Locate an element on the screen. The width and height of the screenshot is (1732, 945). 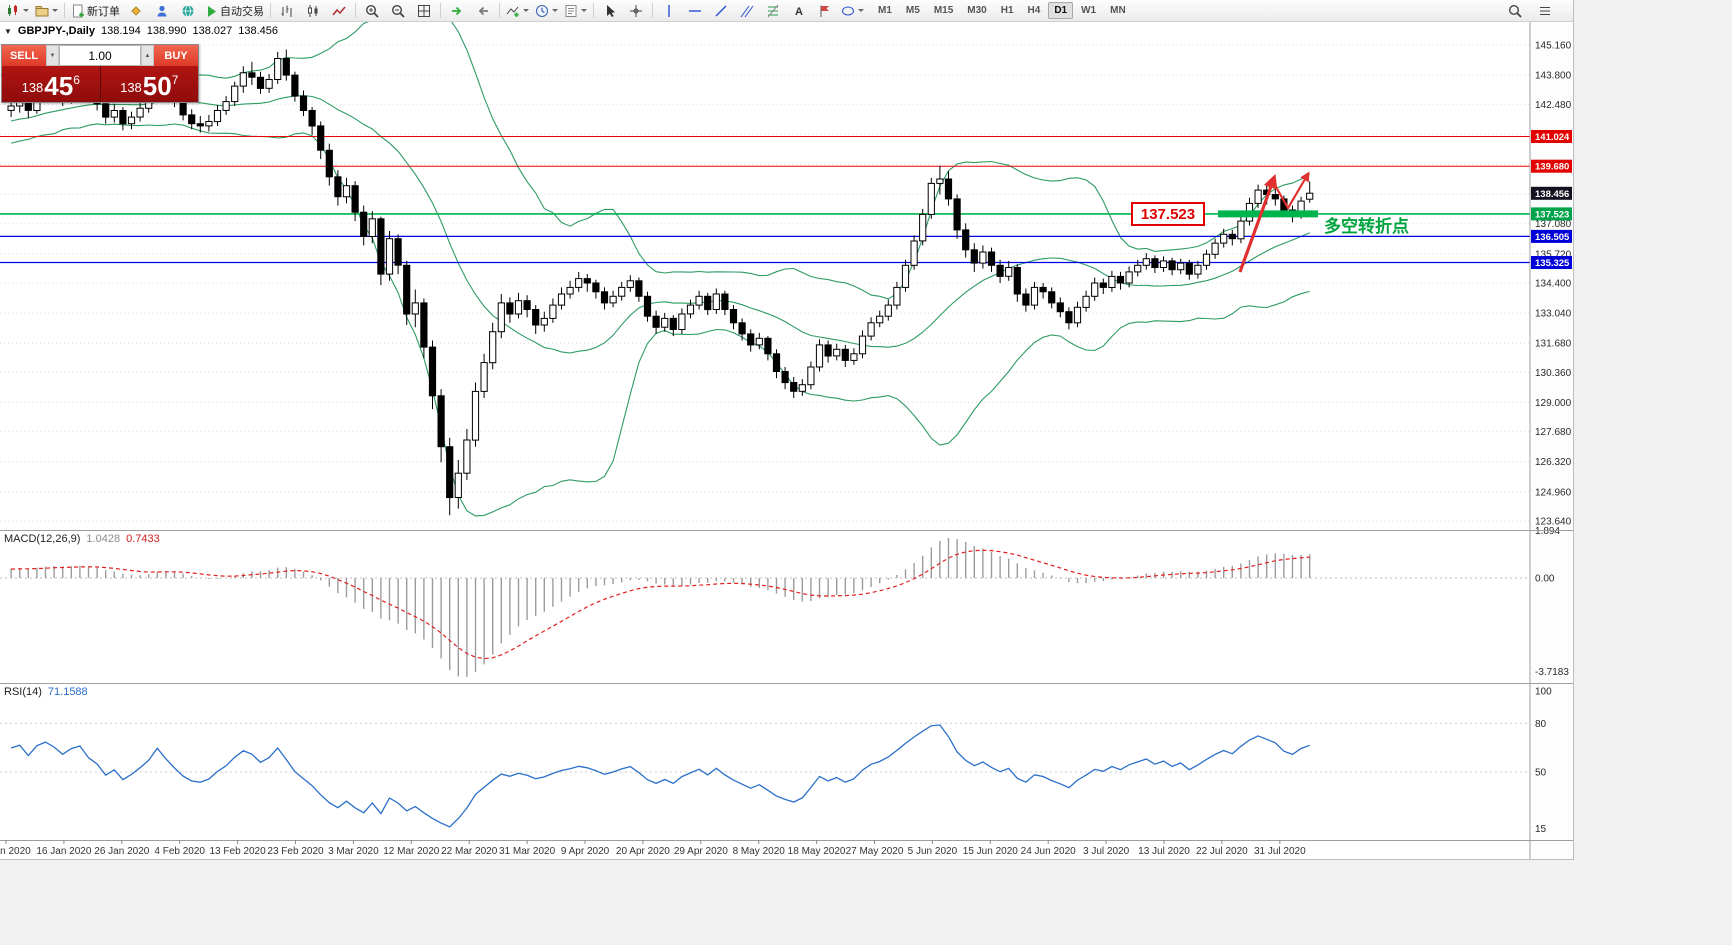
text-label-icon is located at coordinates (825, 11).